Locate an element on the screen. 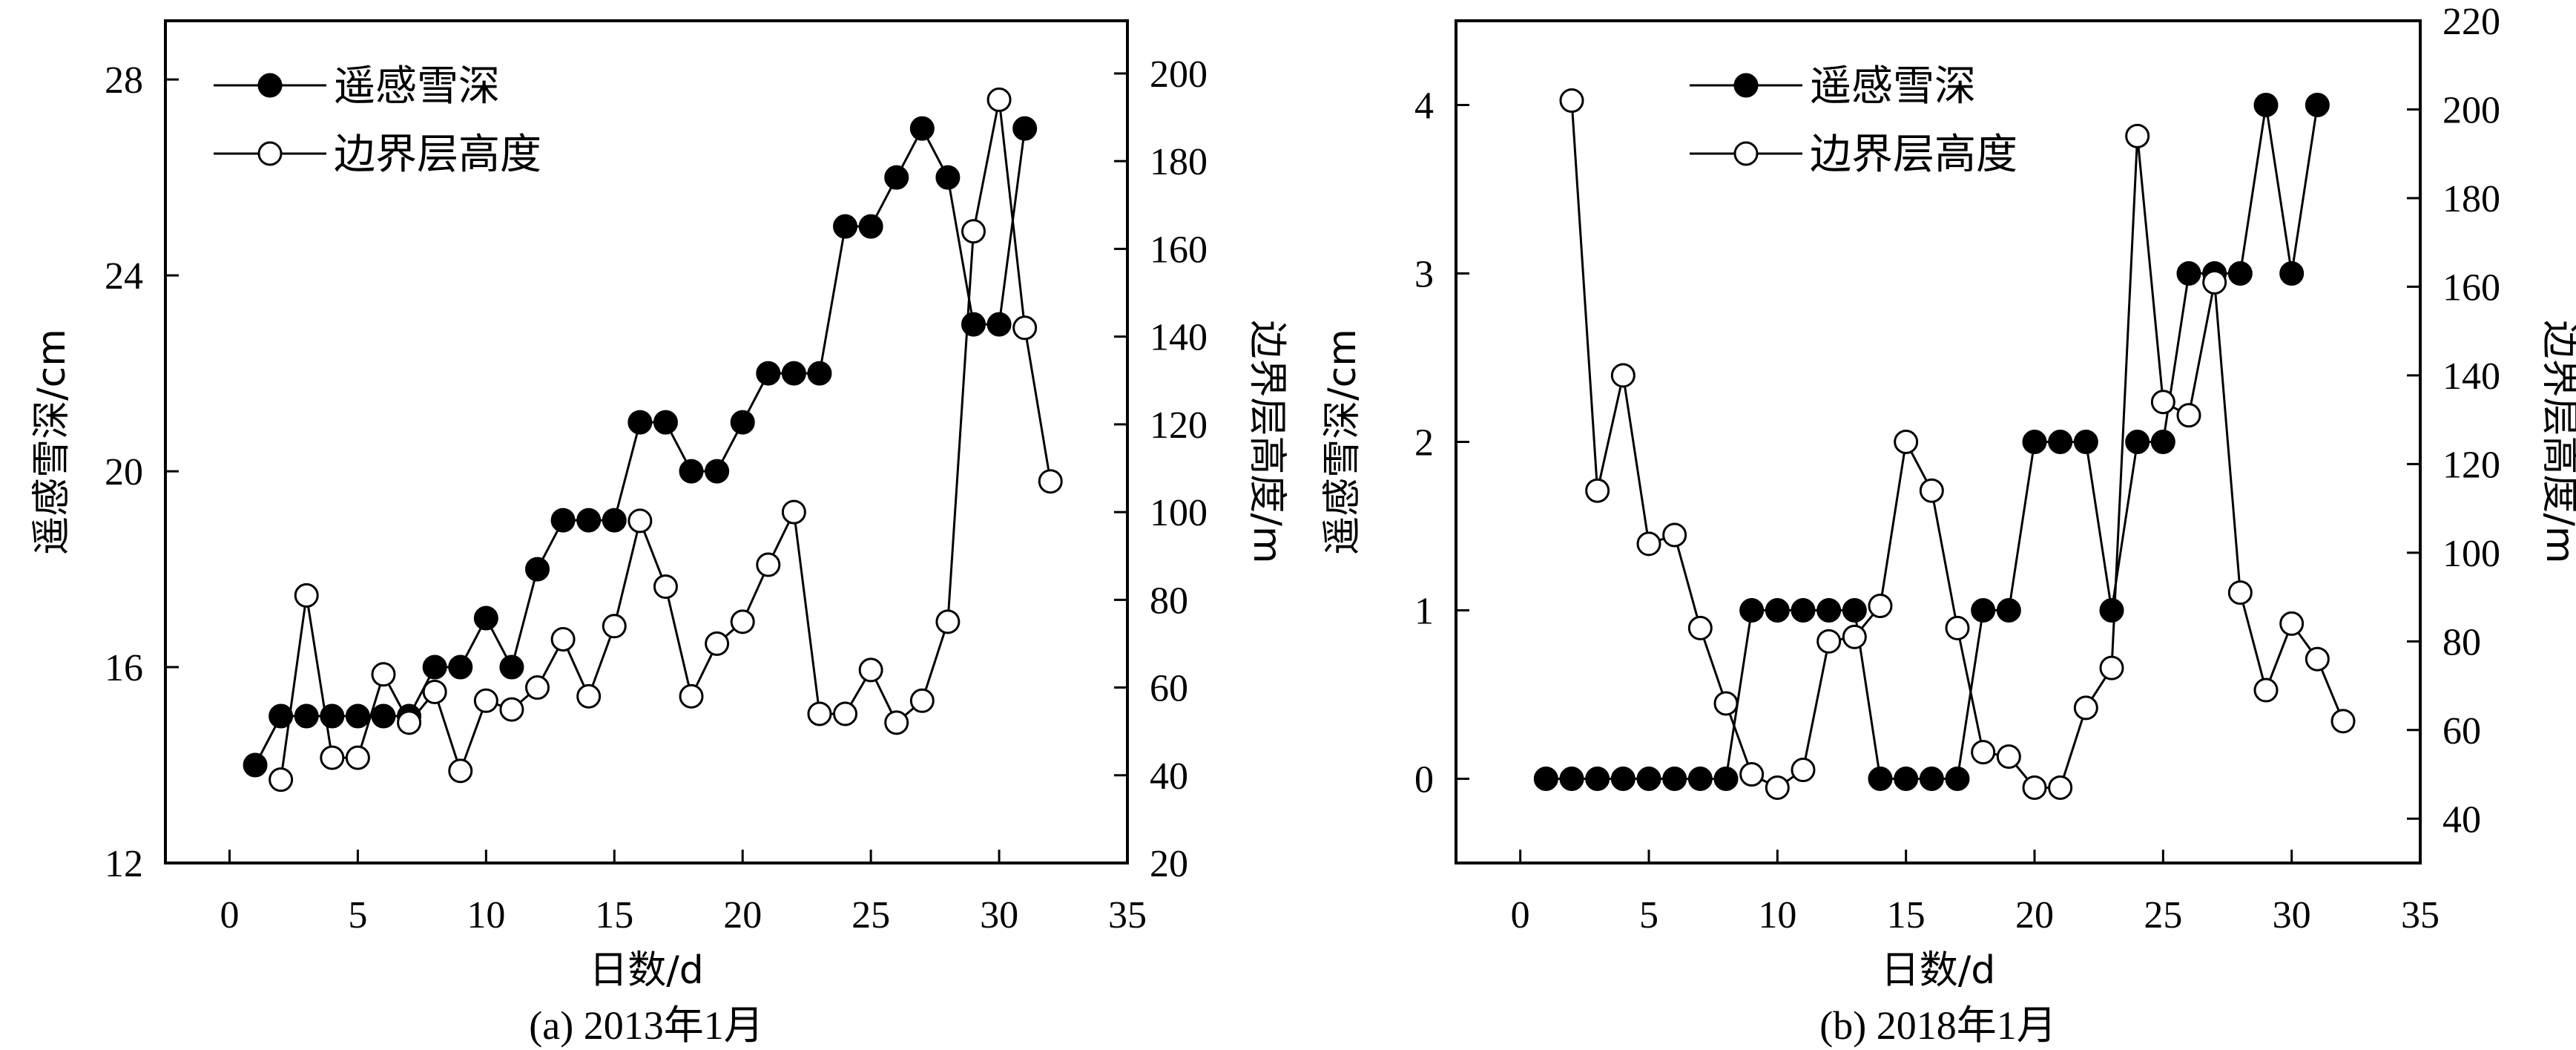  x-tick-label: 30 is located at coordinates (999, 915).